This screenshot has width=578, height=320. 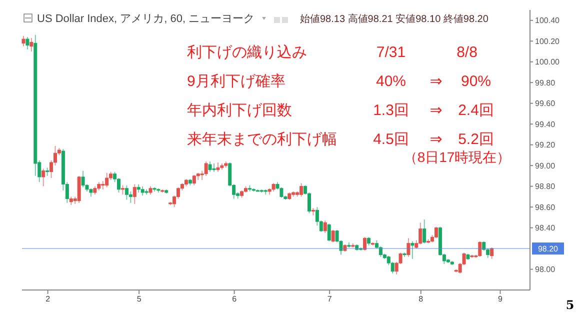 What do you see at coordinates (391, 81) in the screenshot?
I see `annotation: 40%` at bounding box center [391, 81].